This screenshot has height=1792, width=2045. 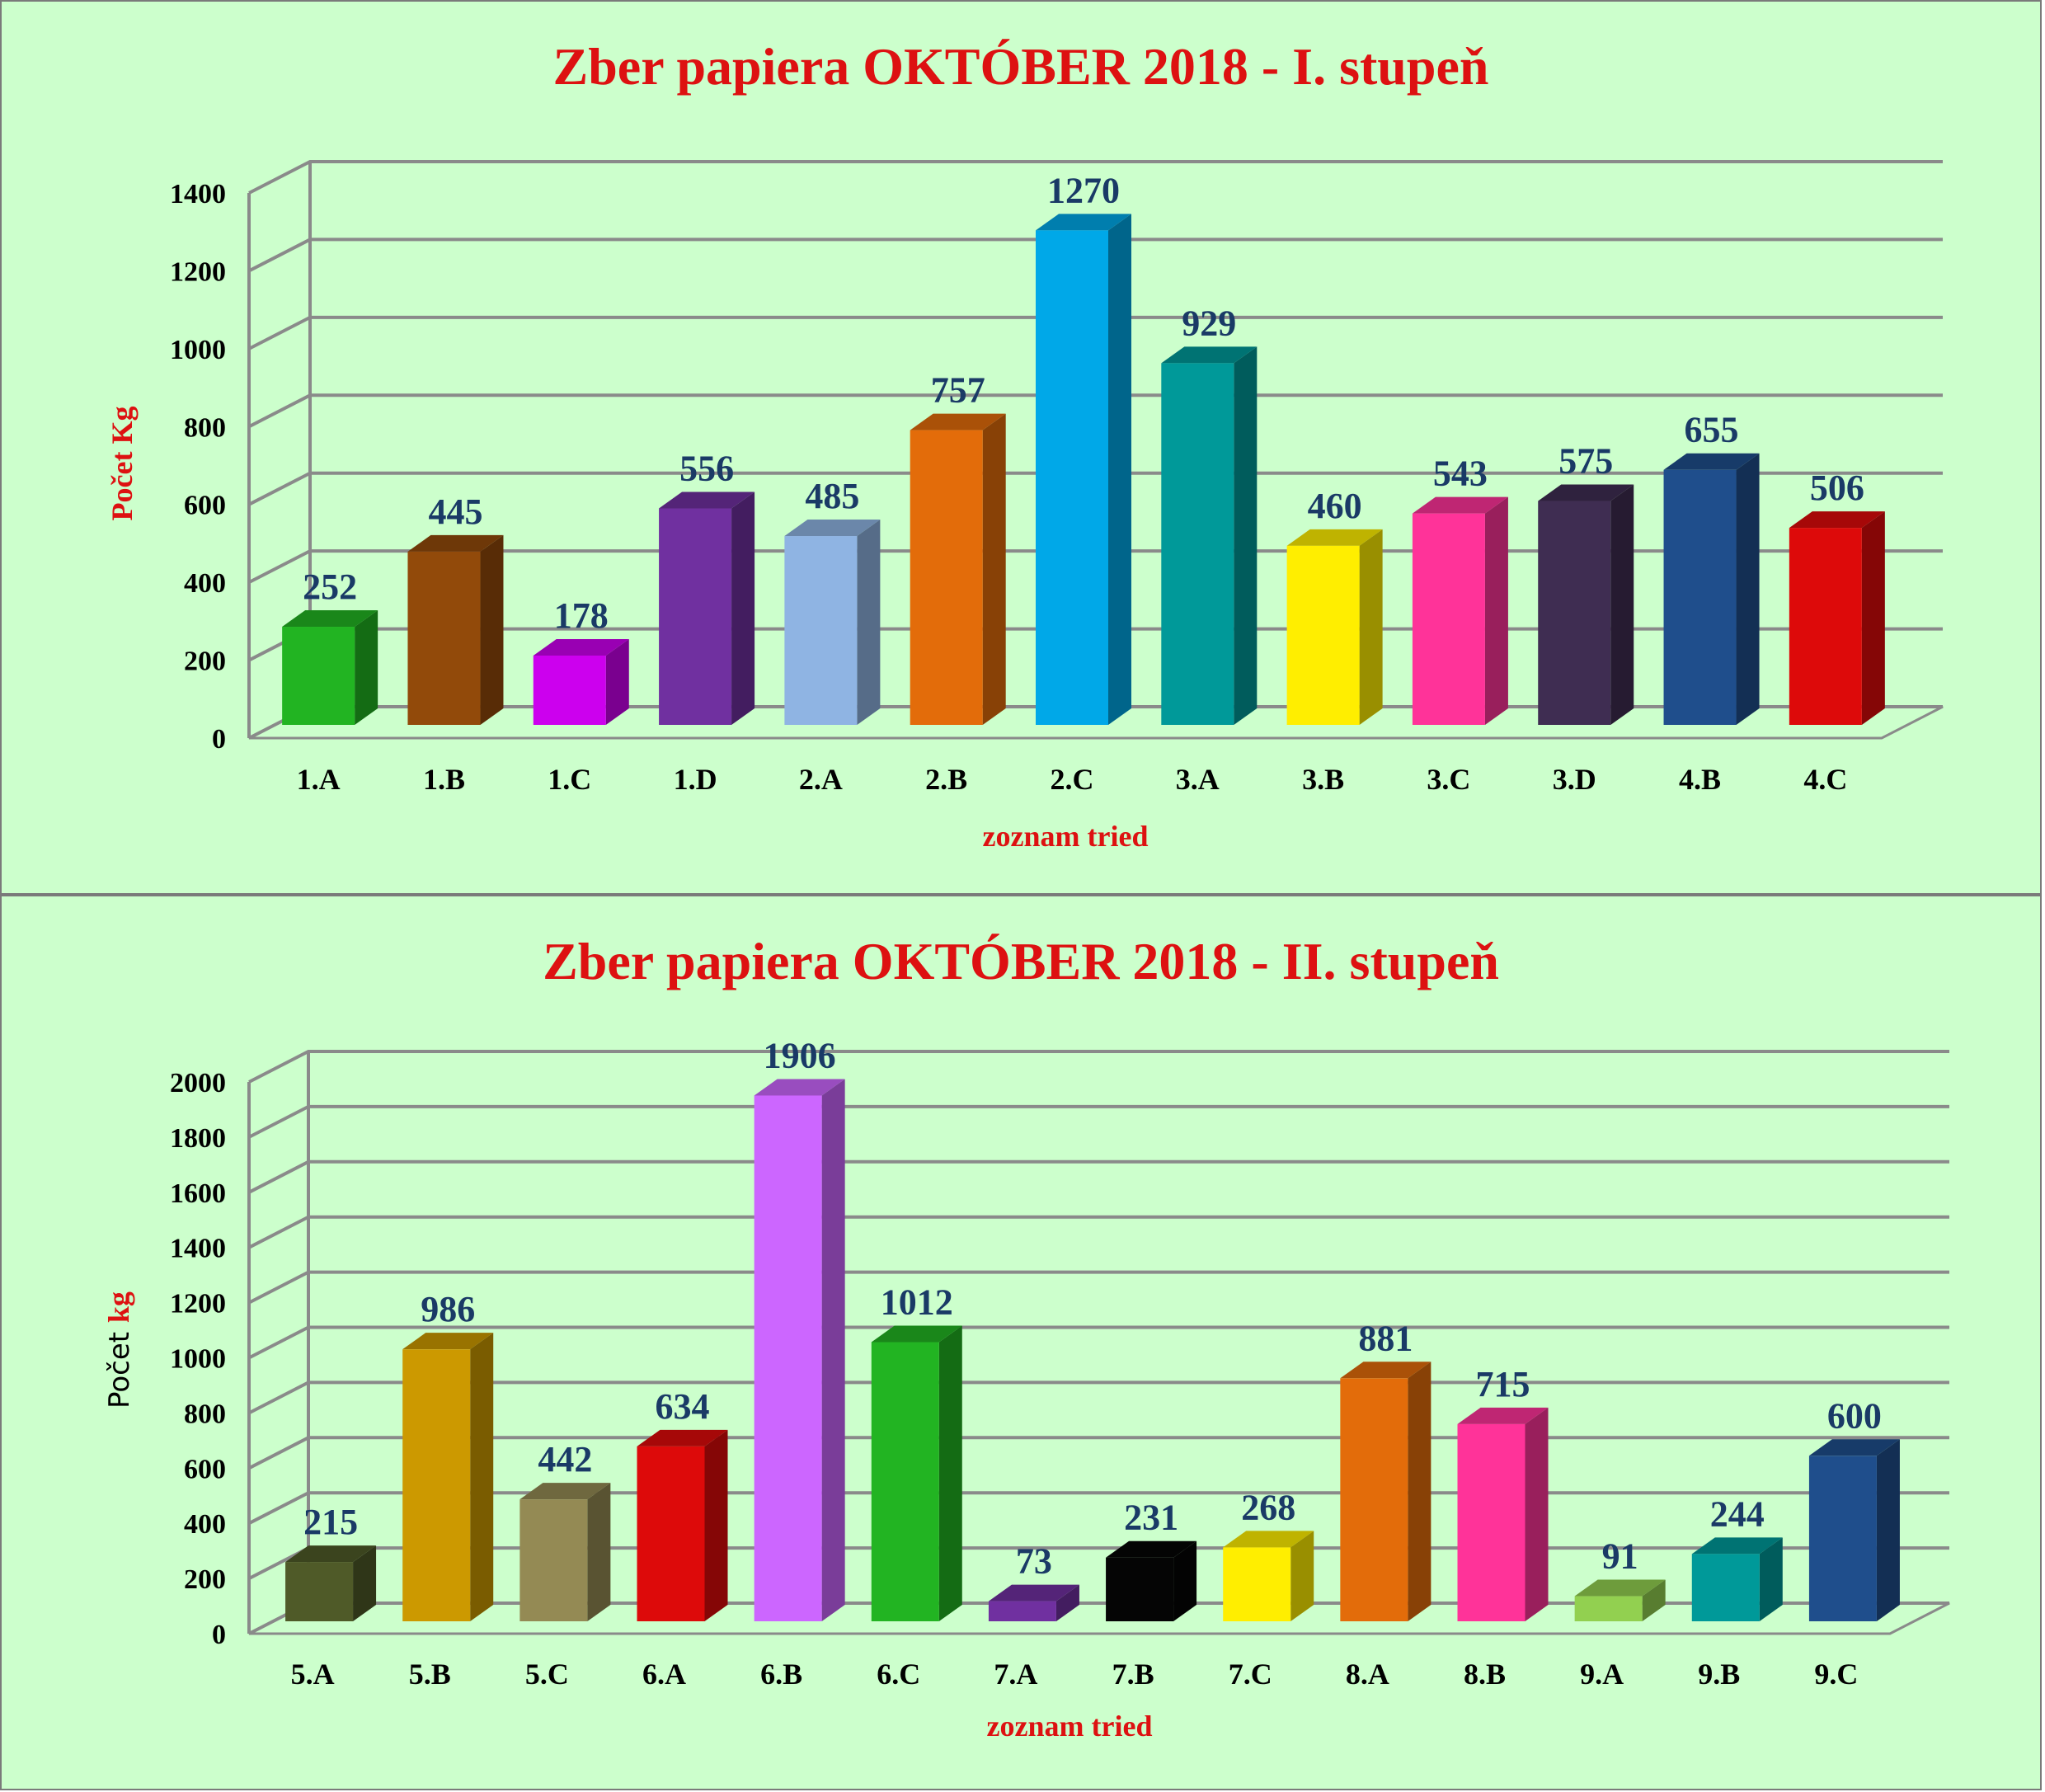 What do you see at coordinates (682, 1438) in the screenshot?
I see `bar-top-6.A` at bounding box center [682, 1438].